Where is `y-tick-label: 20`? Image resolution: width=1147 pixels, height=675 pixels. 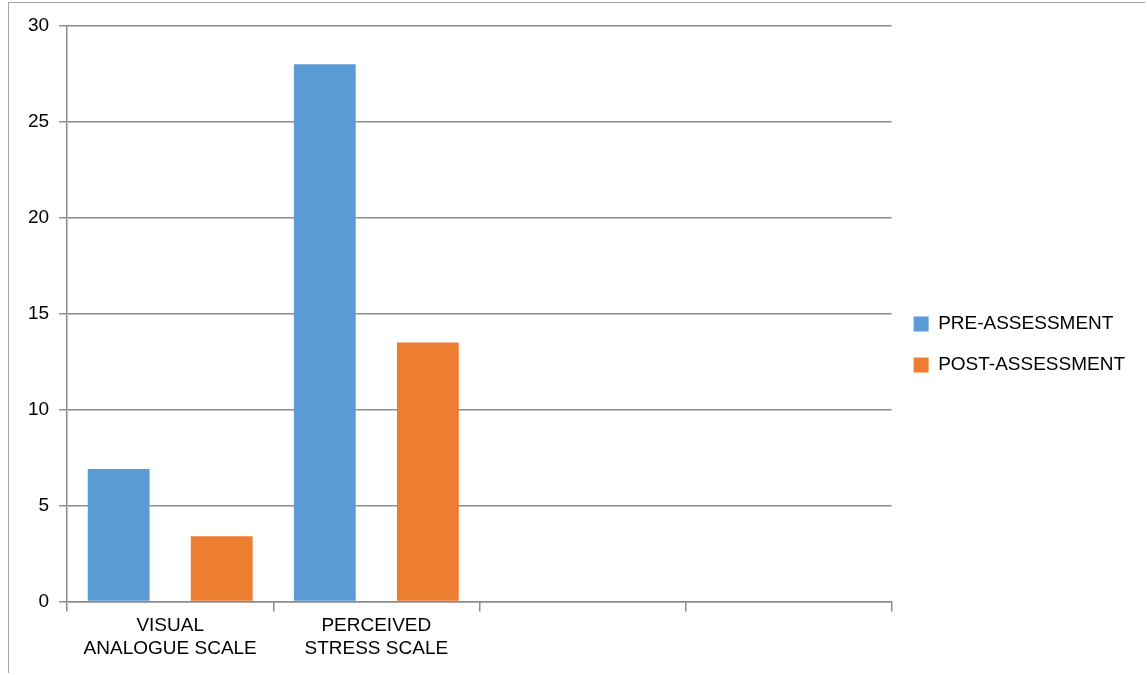
y-tick-label: 20 is located at coordinates (38, 217).